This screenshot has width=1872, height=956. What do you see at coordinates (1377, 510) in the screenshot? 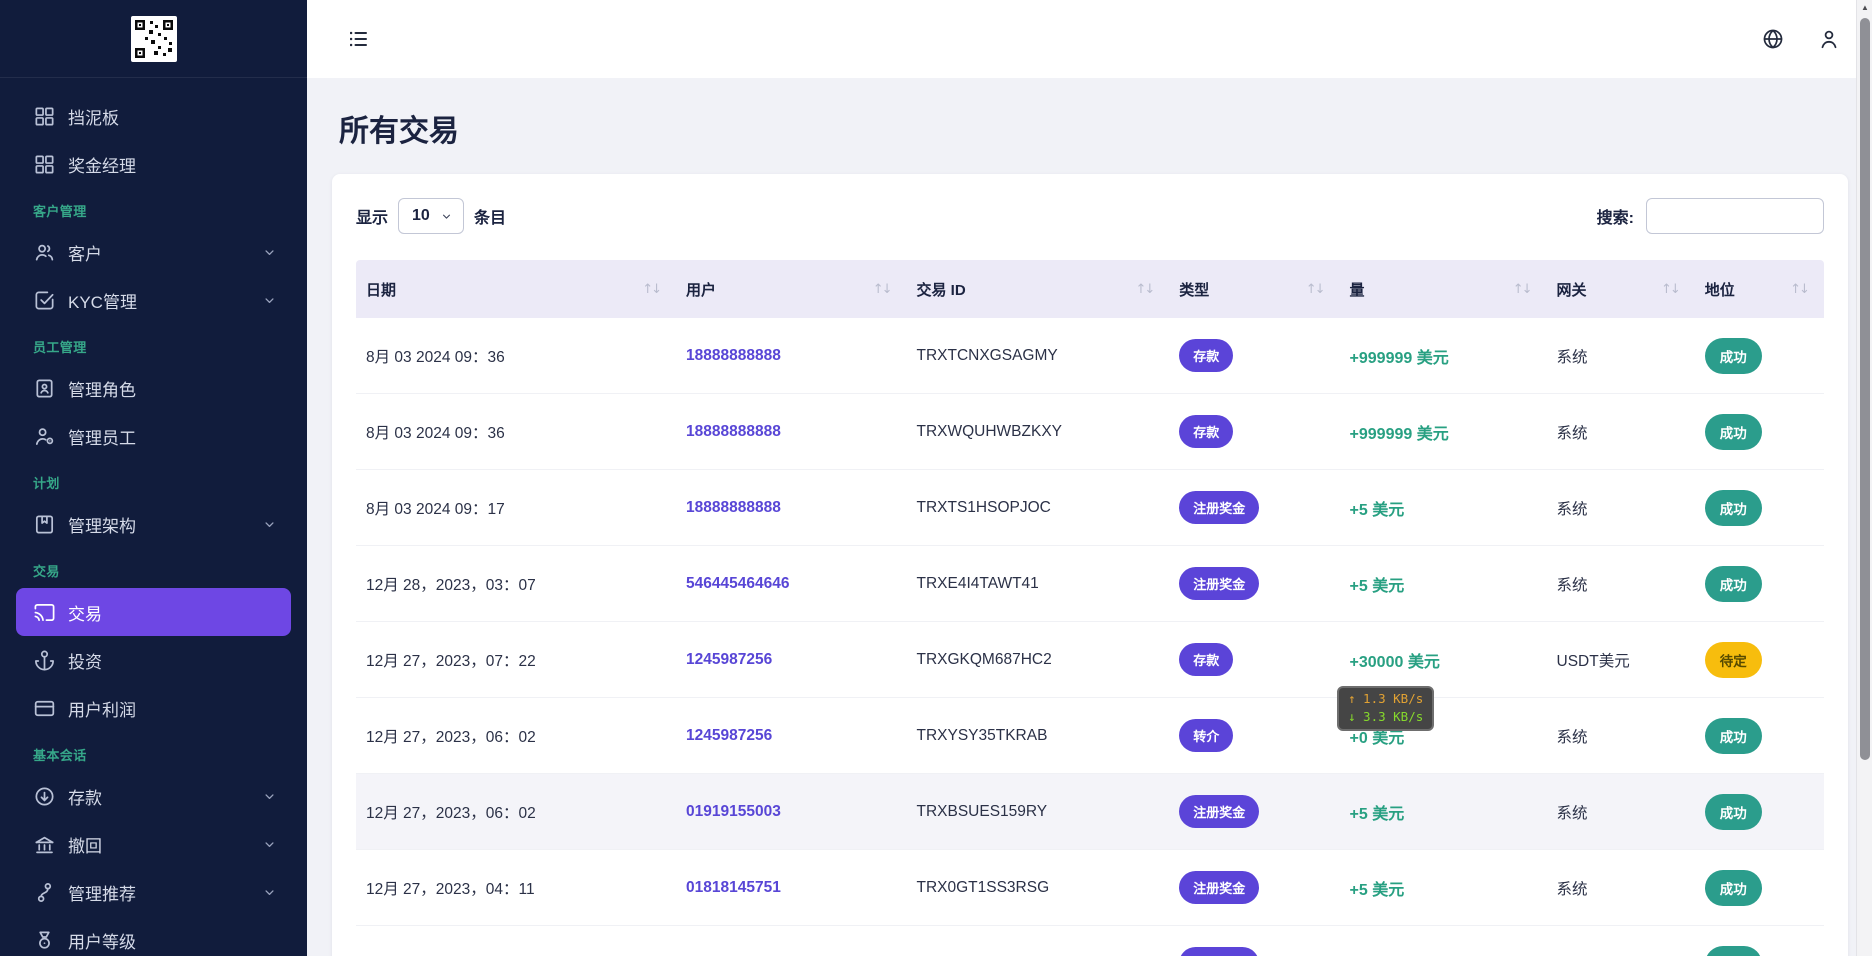
I see `cell-amount: +5 美元` at bounding box center [1377, 510].